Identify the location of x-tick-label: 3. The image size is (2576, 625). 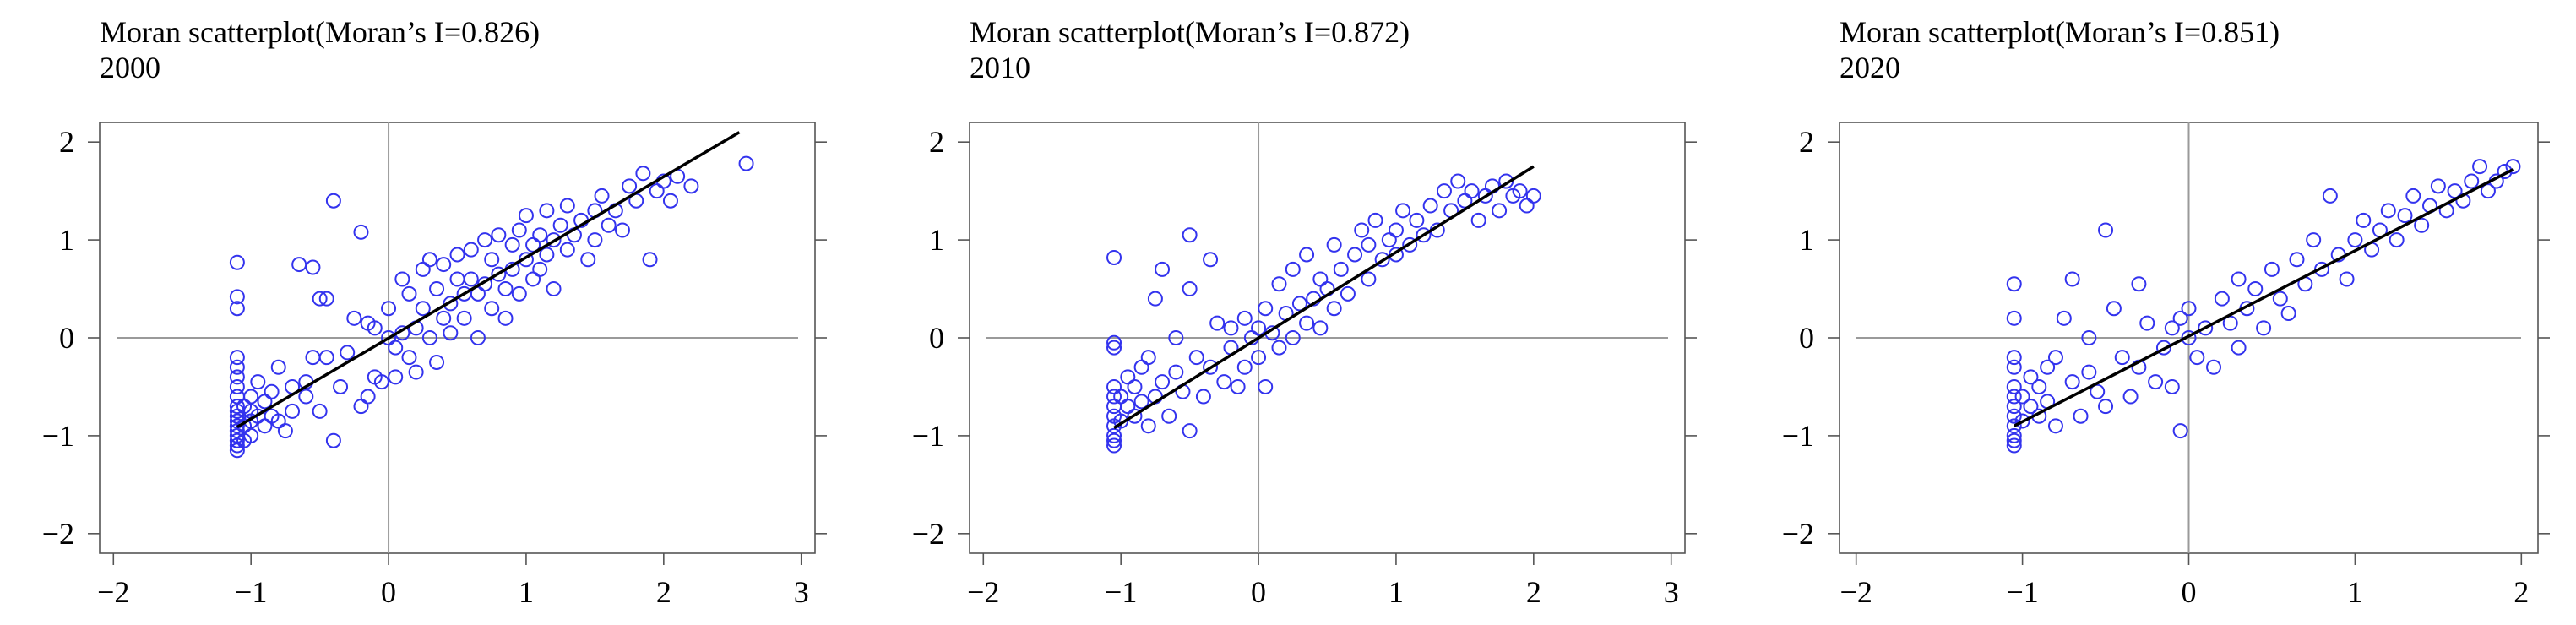
(801, 592).